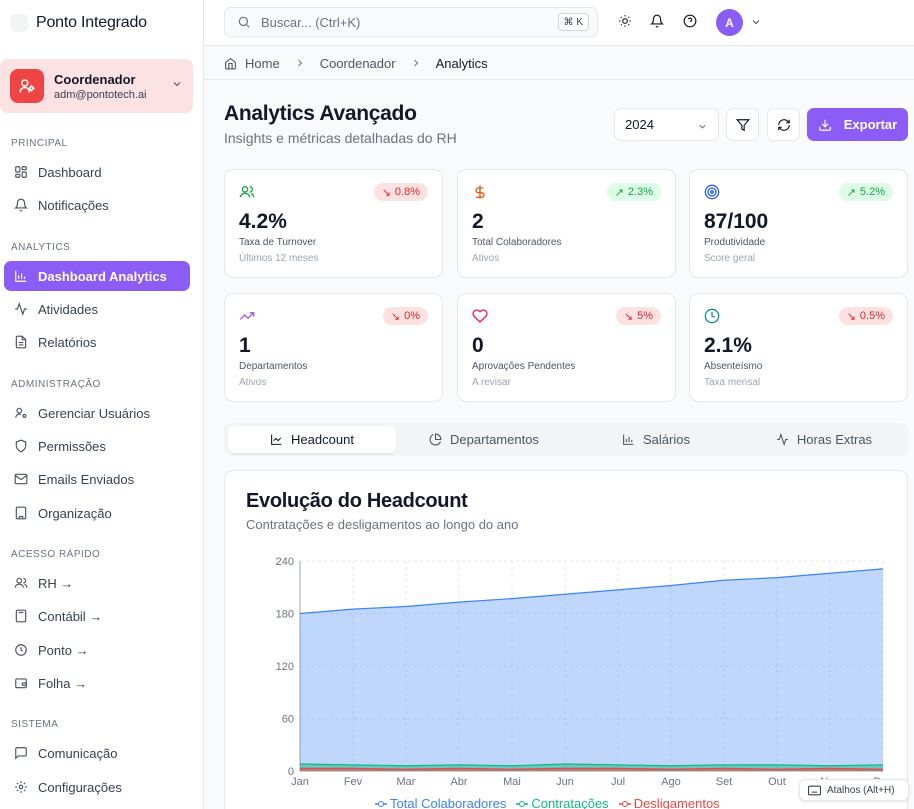 The image size is (914, 809). What do you see at coordinates (262, 63) in the screenshot?
I see `breadcrumb-home: Home` at bounding box center [262, 63].